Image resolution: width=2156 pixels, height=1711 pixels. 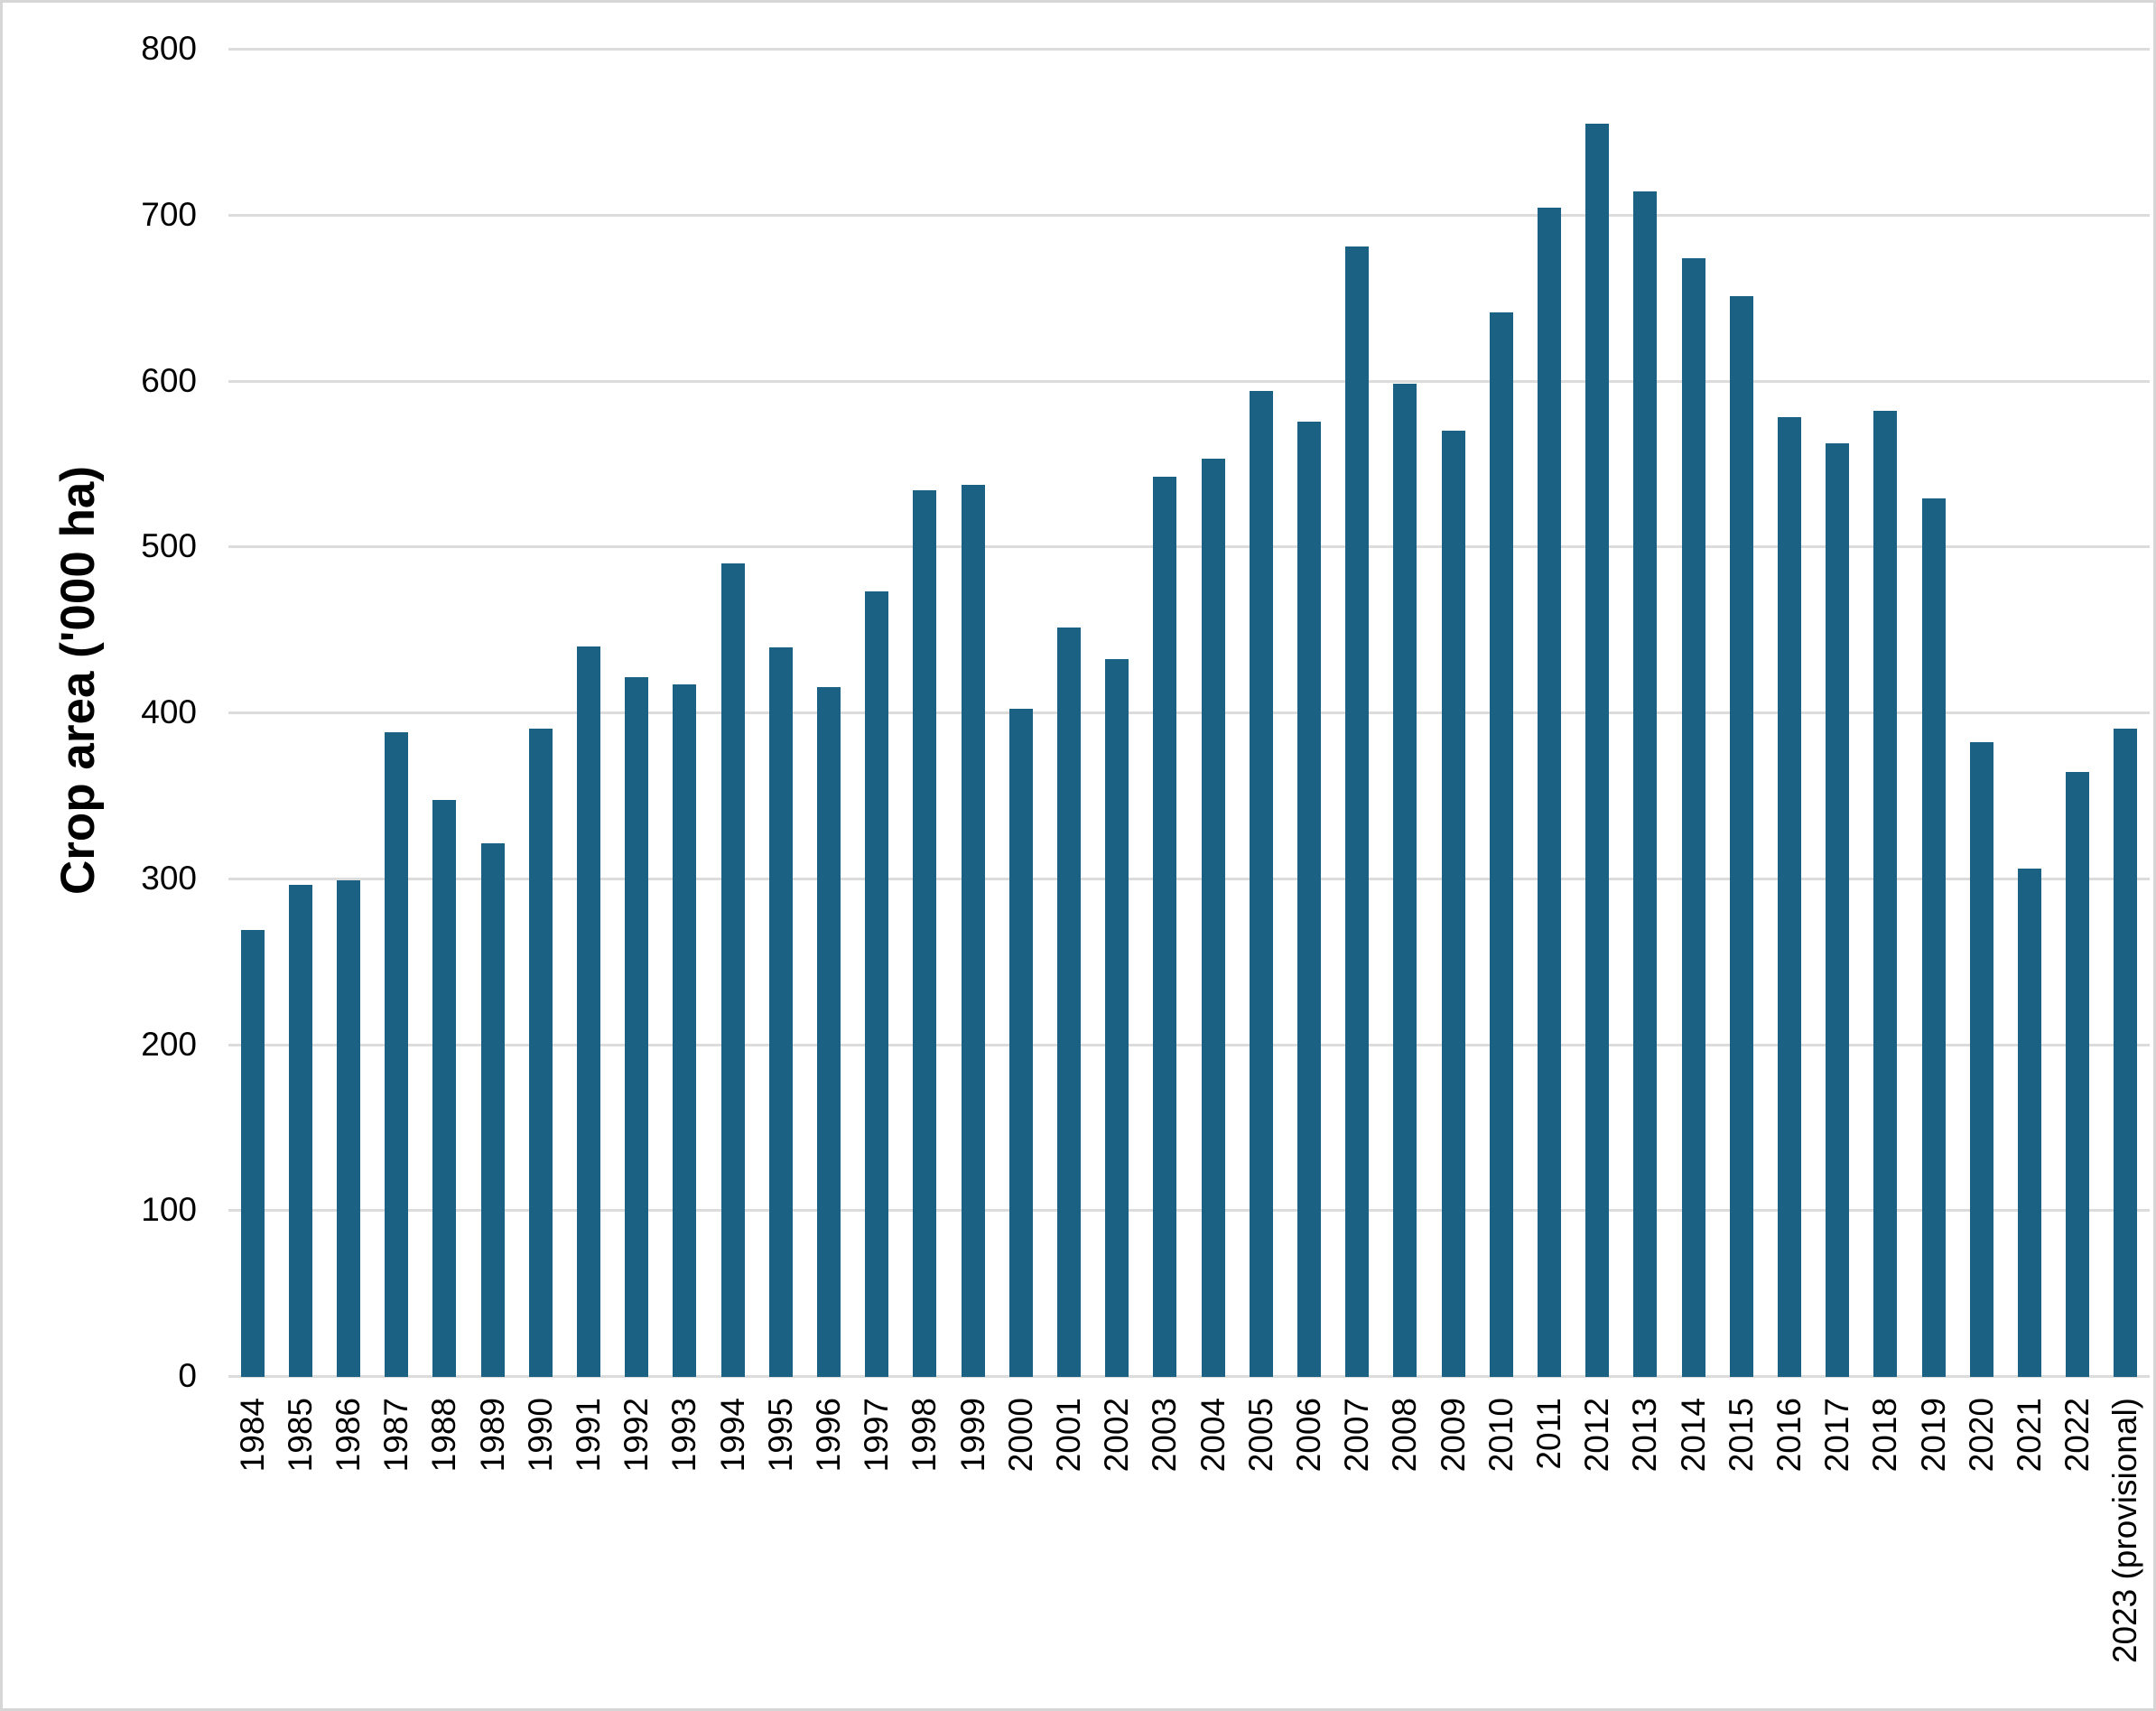 I want to click on bar-2001, so click(x=1069, y=1002).